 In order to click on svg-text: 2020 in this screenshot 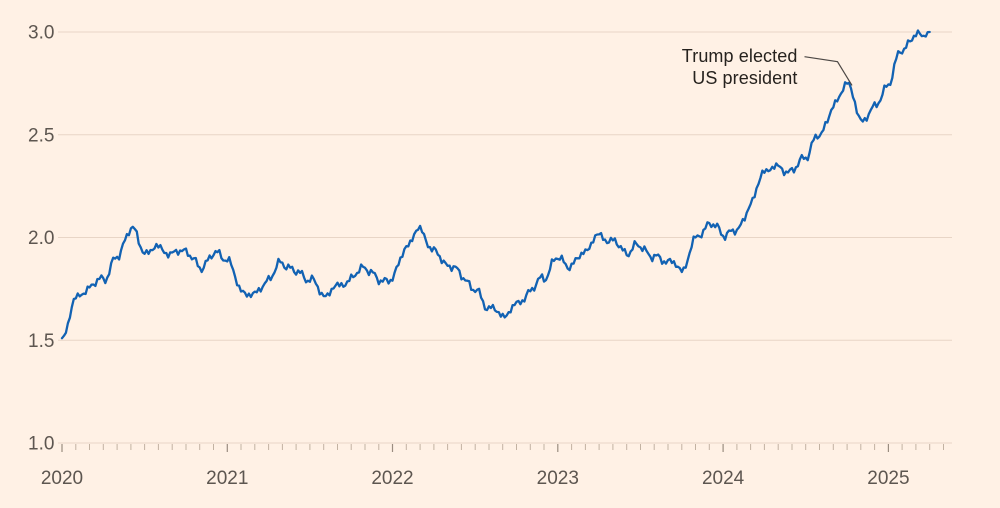, I will do `click(62, 478)`.